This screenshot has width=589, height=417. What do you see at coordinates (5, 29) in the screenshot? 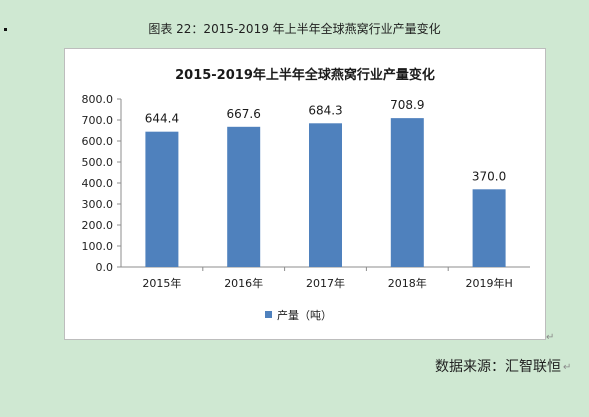
I see `list-bullet` at bounding box center [5, 29].